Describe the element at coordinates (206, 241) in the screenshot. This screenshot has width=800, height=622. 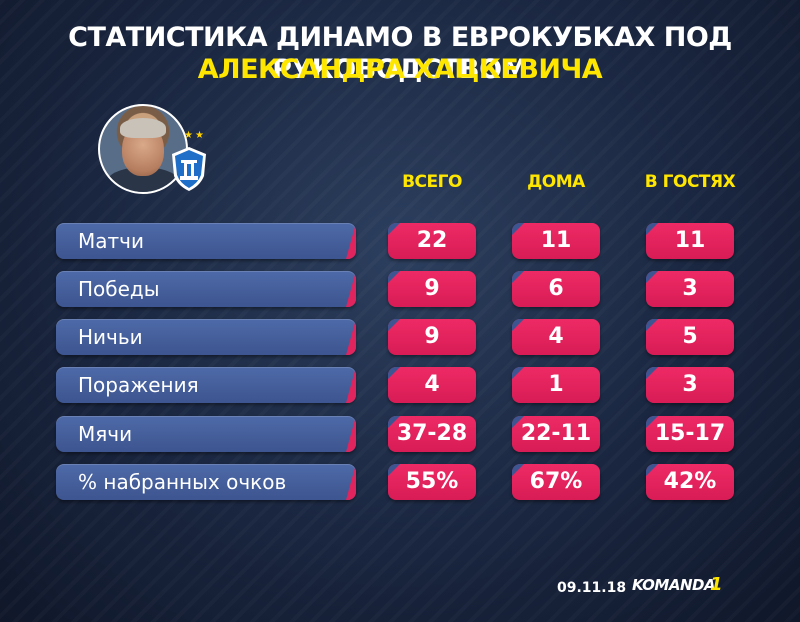
I see `row-label: Матчи` at that location.